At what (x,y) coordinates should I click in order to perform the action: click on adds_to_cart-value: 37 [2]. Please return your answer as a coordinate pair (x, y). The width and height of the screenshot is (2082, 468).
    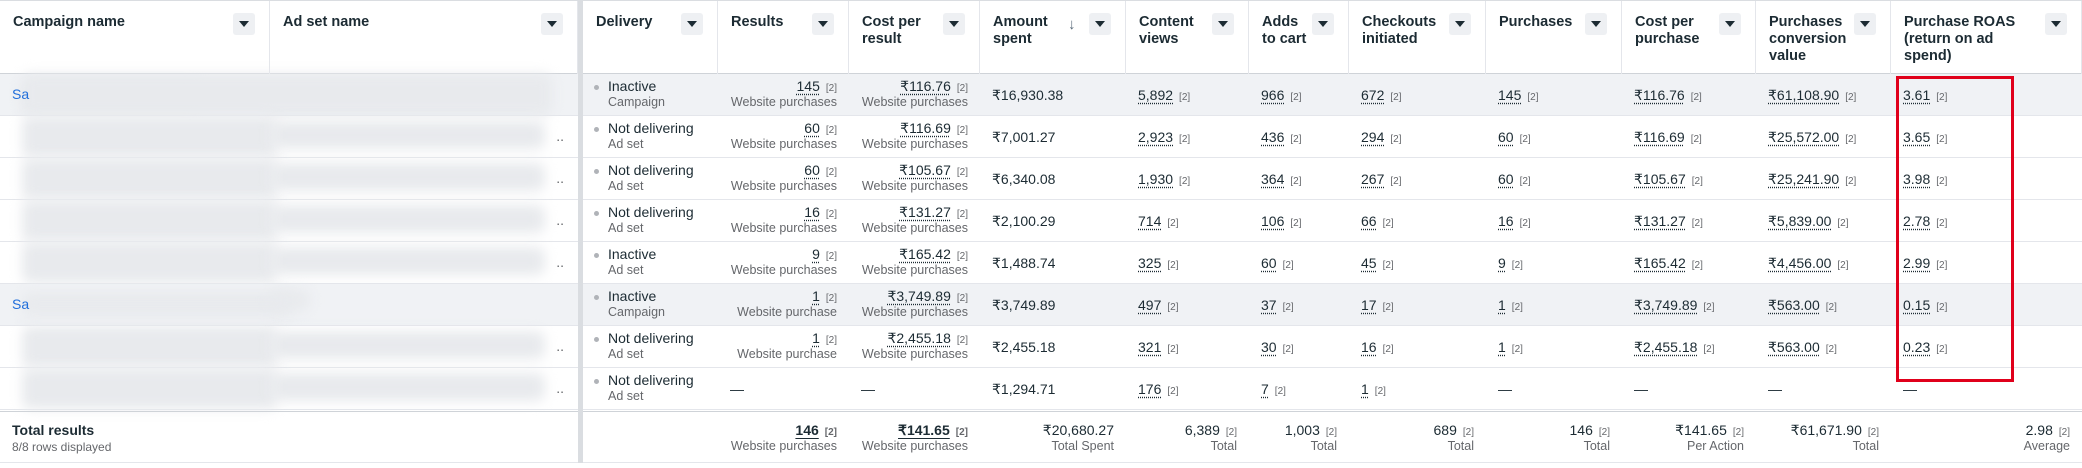
    Looking at the image, I should click on (1277, 305).